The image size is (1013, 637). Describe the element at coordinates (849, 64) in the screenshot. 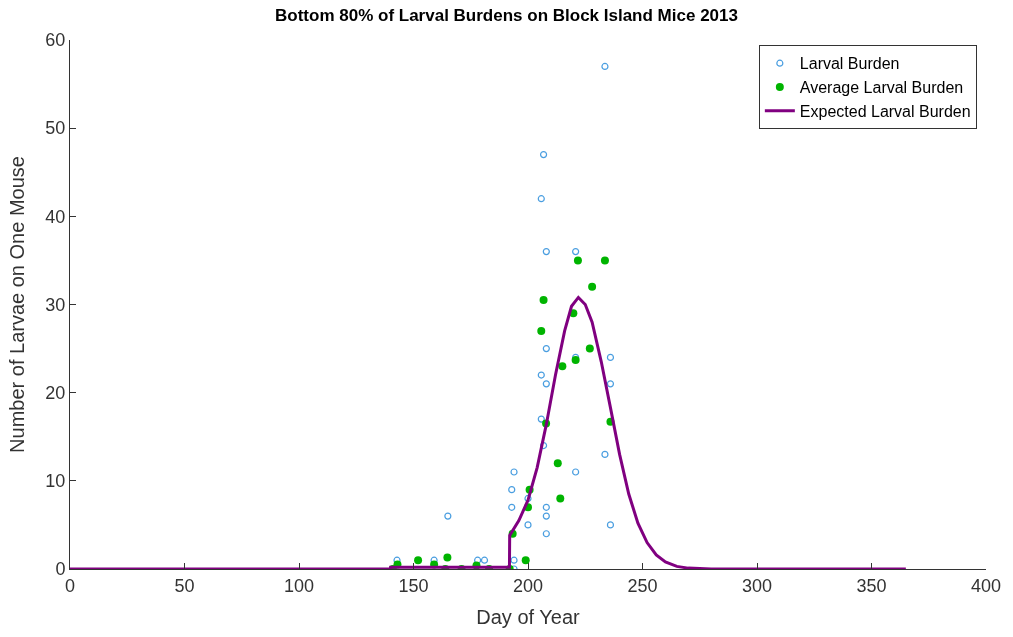

I see `legend-label: Larval Burden` at that location.